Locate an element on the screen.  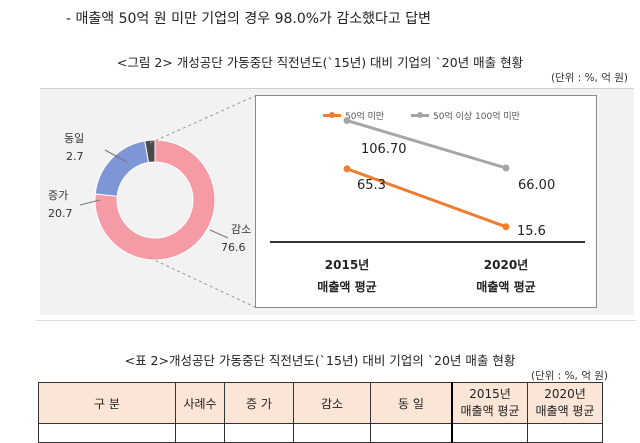
header-decrease: 감소 is located at coordinates (332, 403).